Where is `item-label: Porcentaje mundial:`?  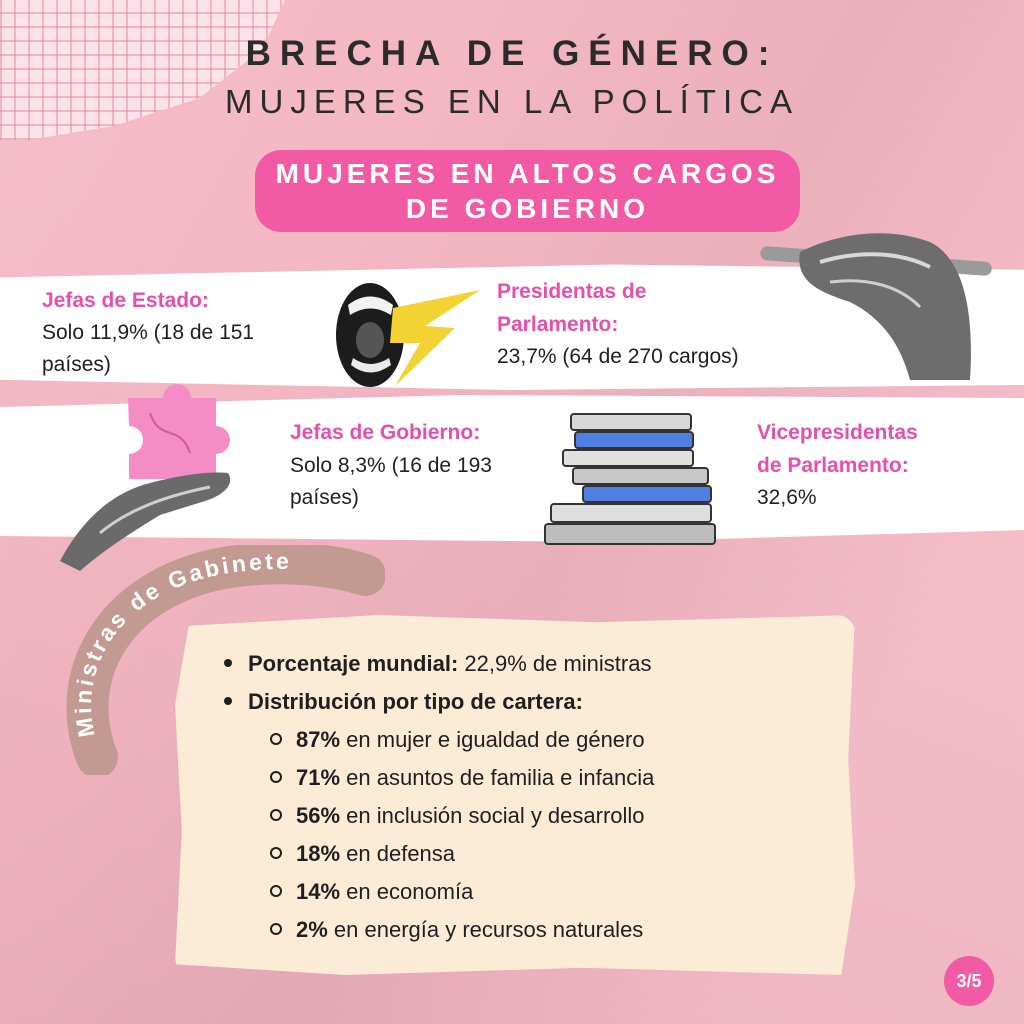 item-label: Porcentaje mundial: is located at coordinates (353, 663).